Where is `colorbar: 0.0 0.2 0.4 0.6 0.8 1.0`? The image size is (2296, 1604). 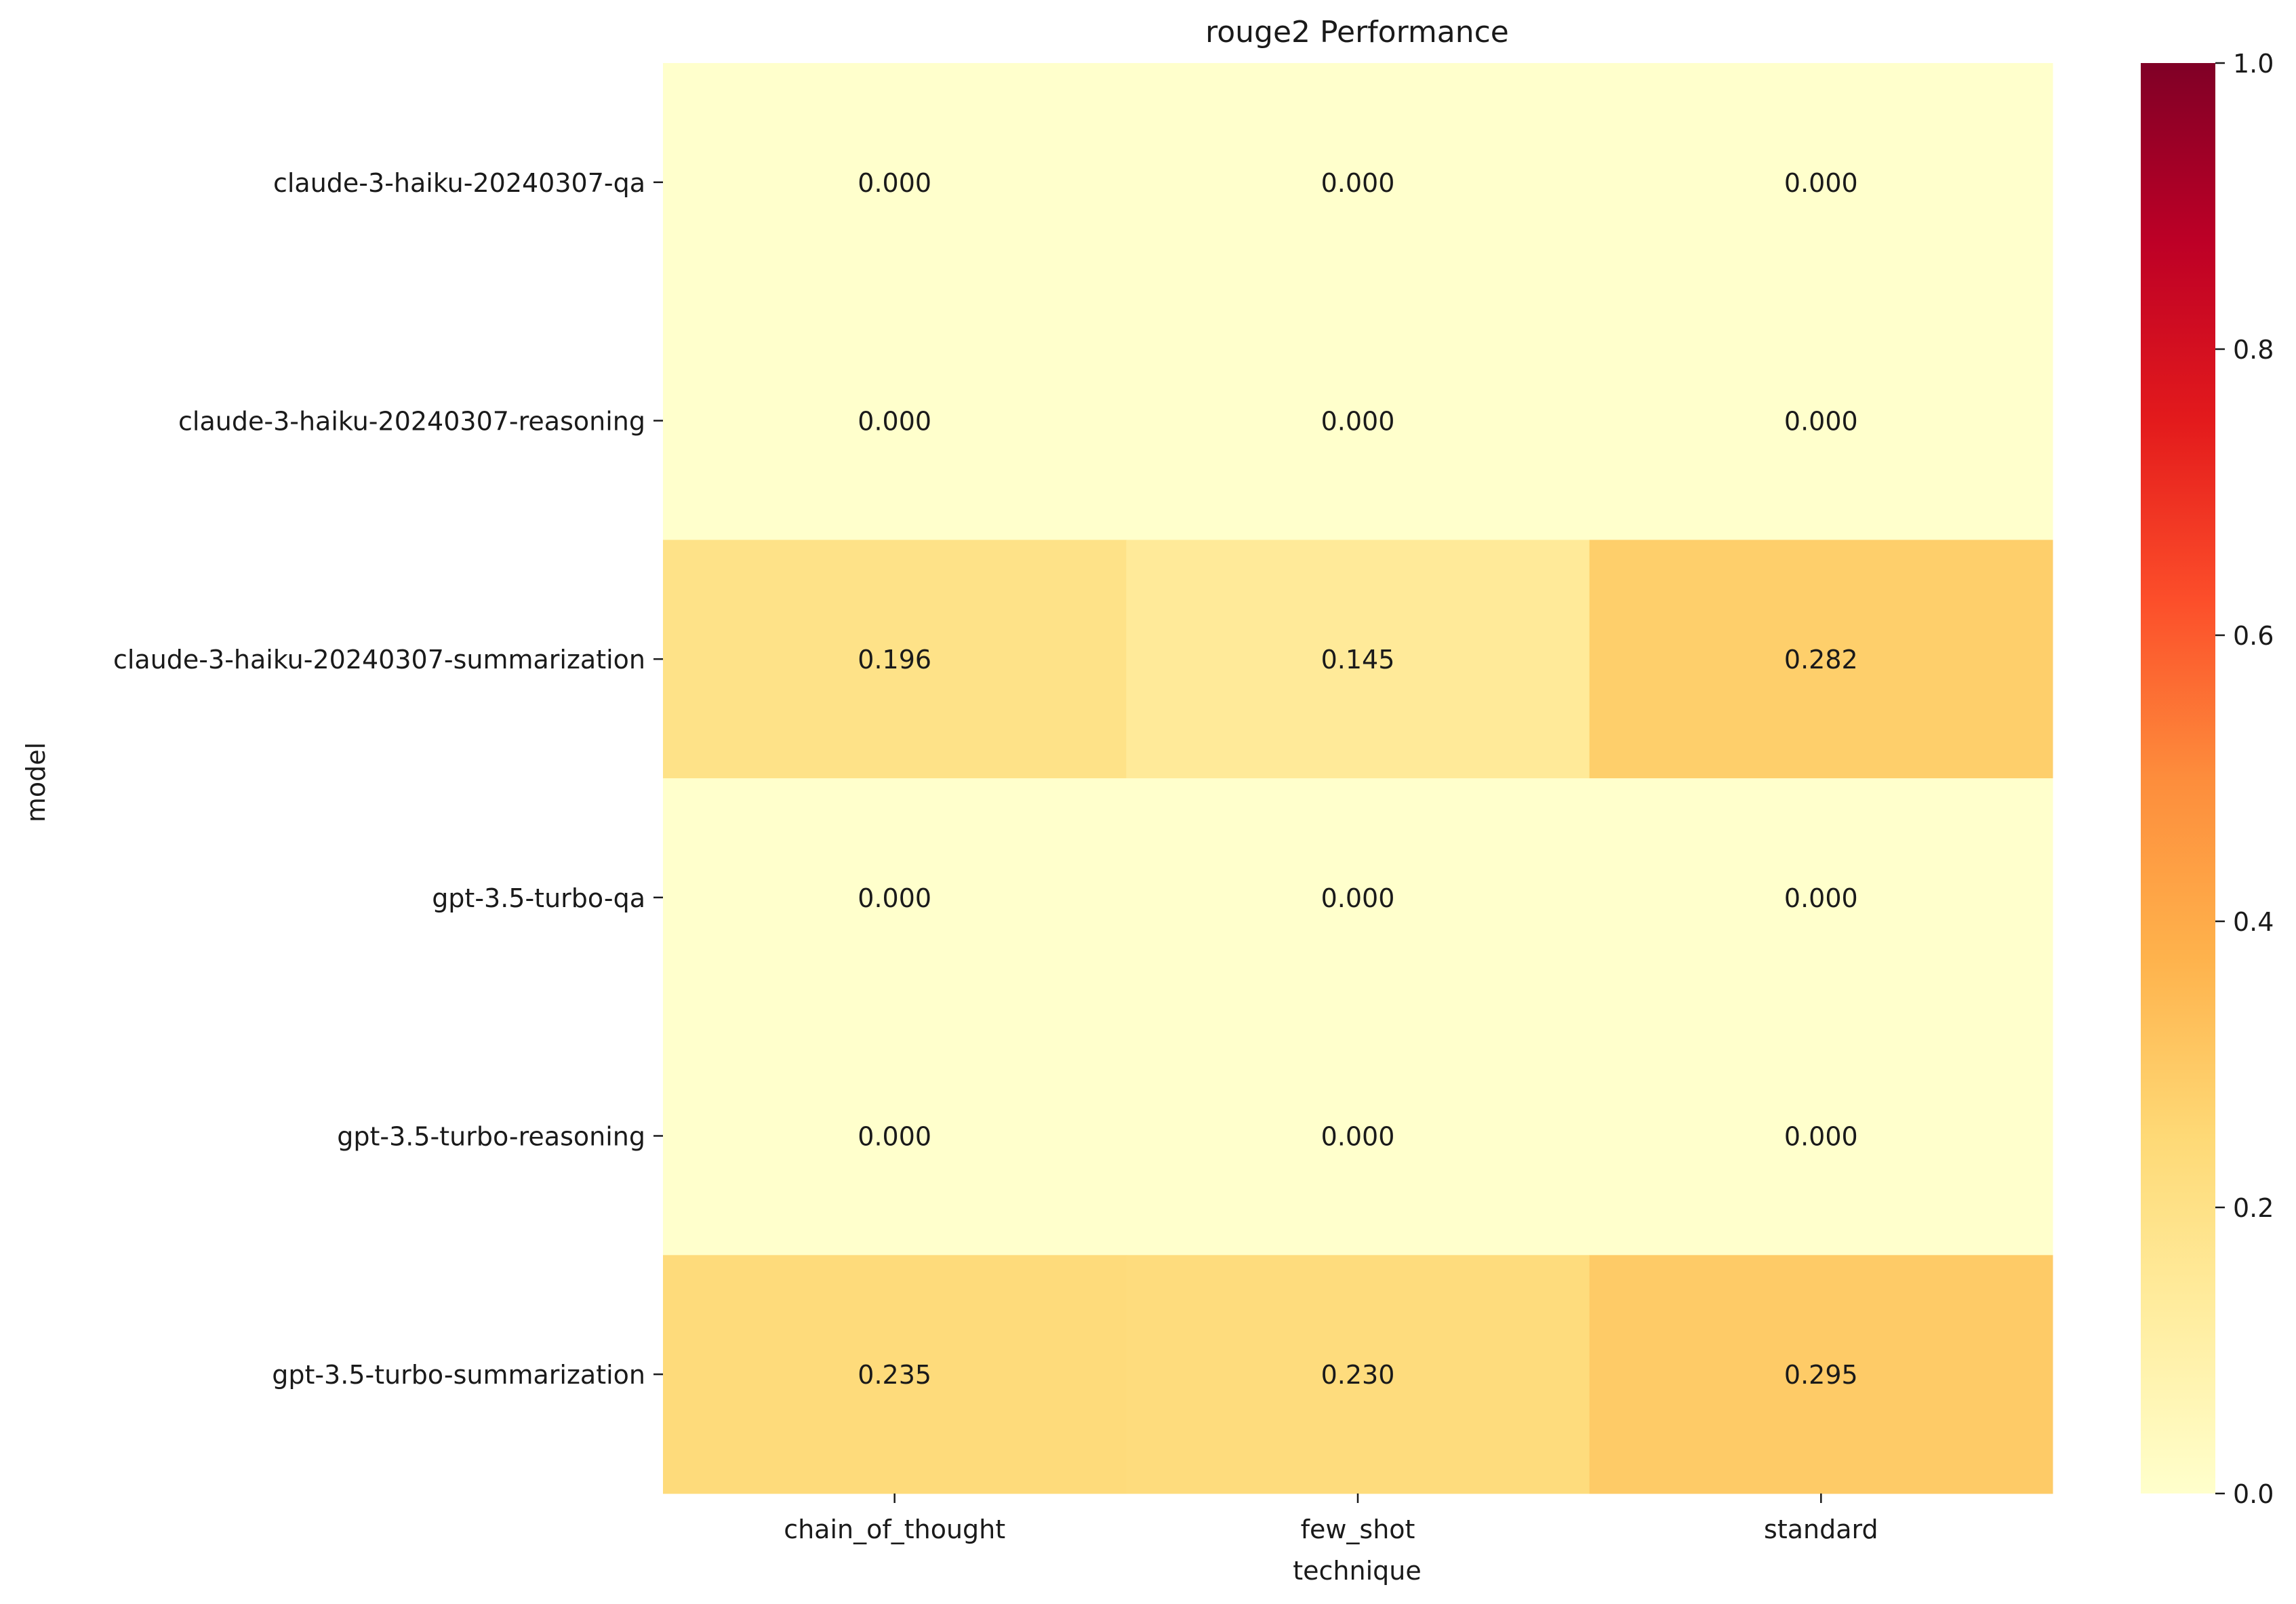
colorbar: 0.0 0.2 0.4 0.6 0.8 1.0 is located at coordinates (2207, 779).